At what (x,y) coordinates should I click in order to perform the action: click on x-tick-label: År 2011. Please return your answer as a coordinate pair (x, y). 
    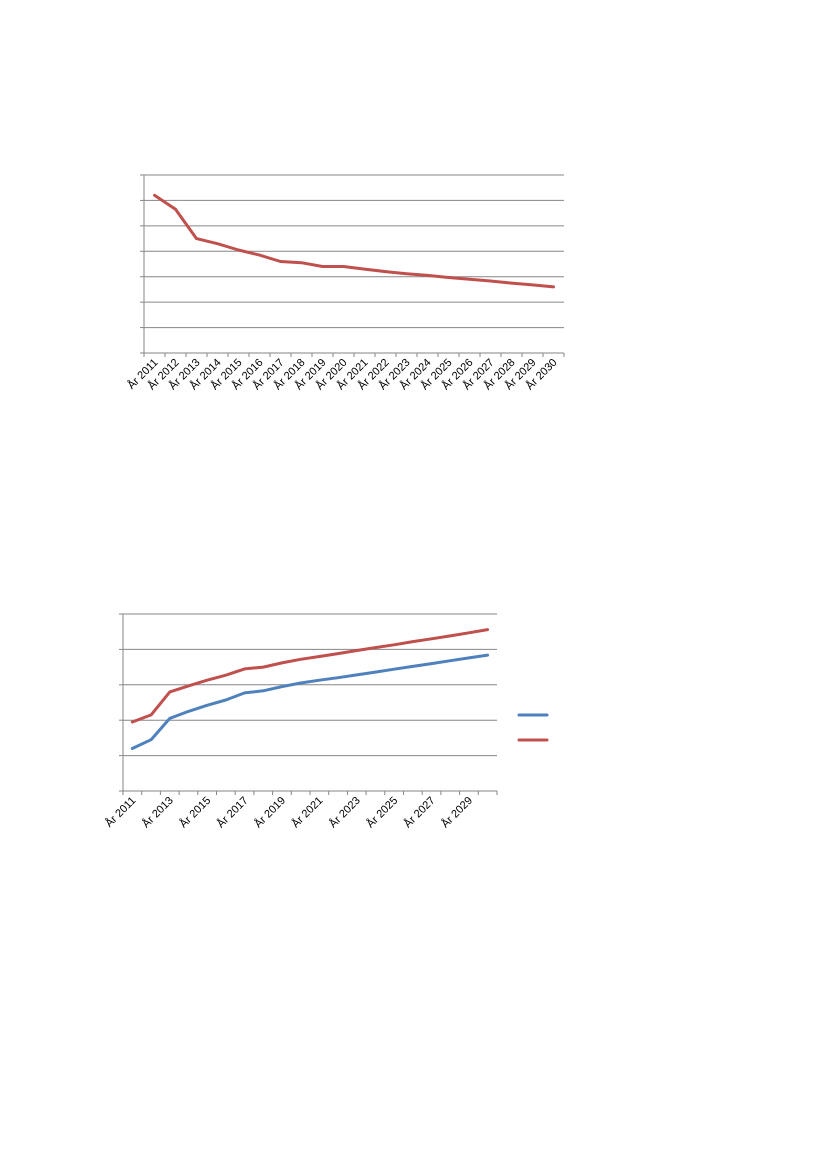
    Looking at the image, I should click on (121, 812).